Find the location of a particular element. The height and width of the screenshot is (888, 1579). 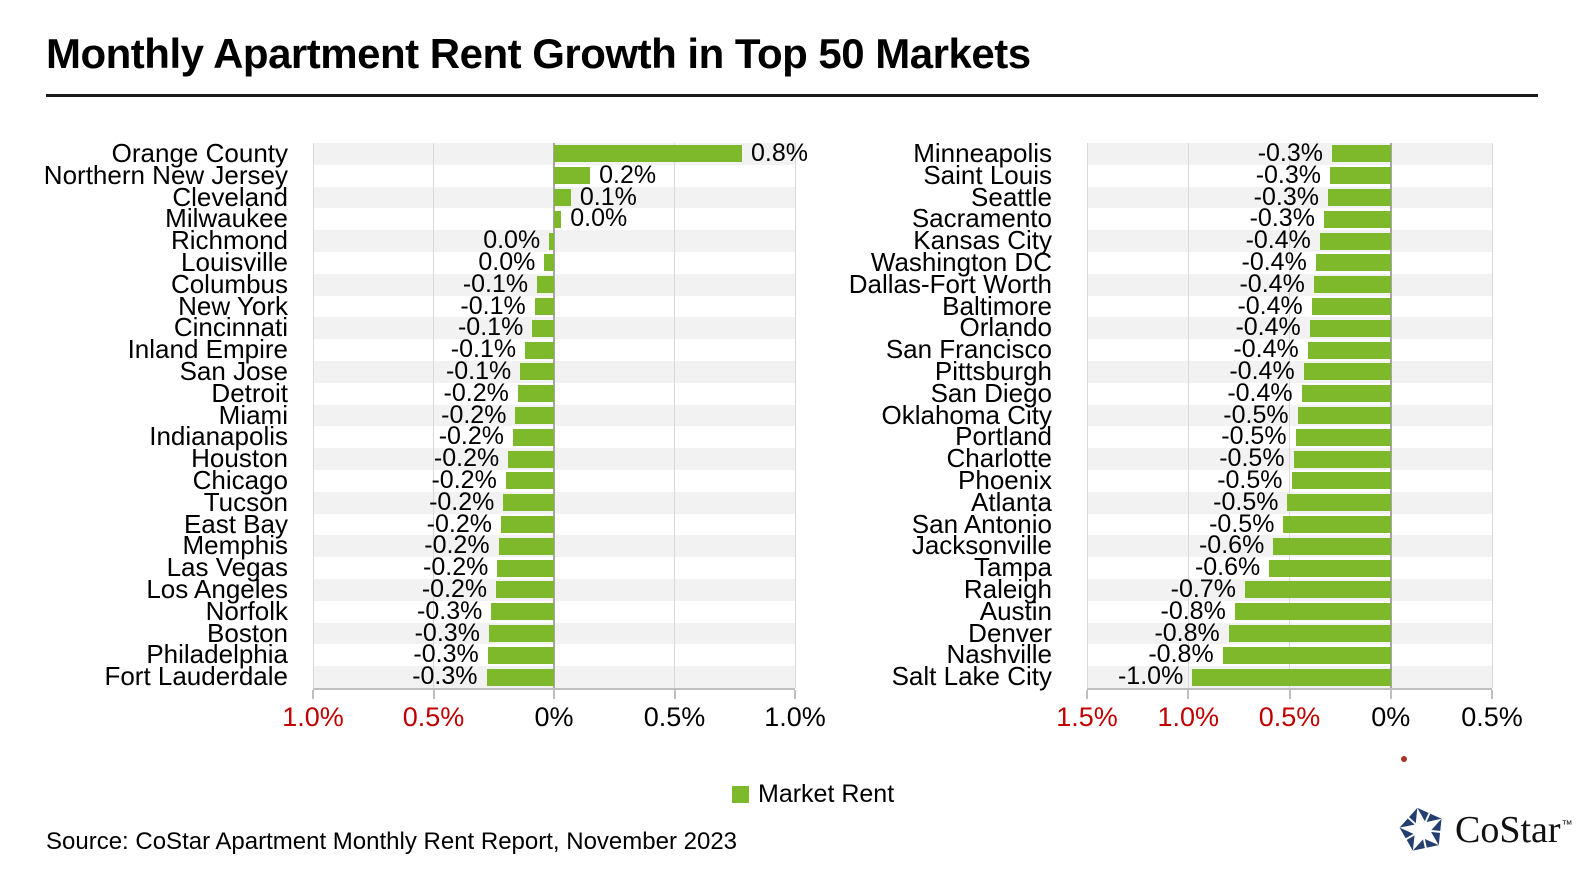

city-label: Austin is located at coordinates (1015, 610).